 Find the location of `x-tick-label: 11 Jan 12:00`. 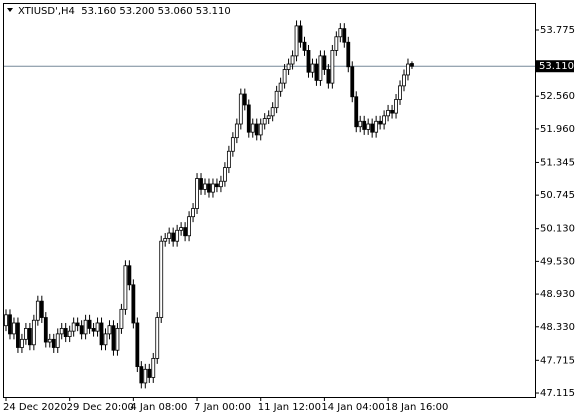

x-tick-label: 11 Jan 12:00 is located at coordinates (289, 407).